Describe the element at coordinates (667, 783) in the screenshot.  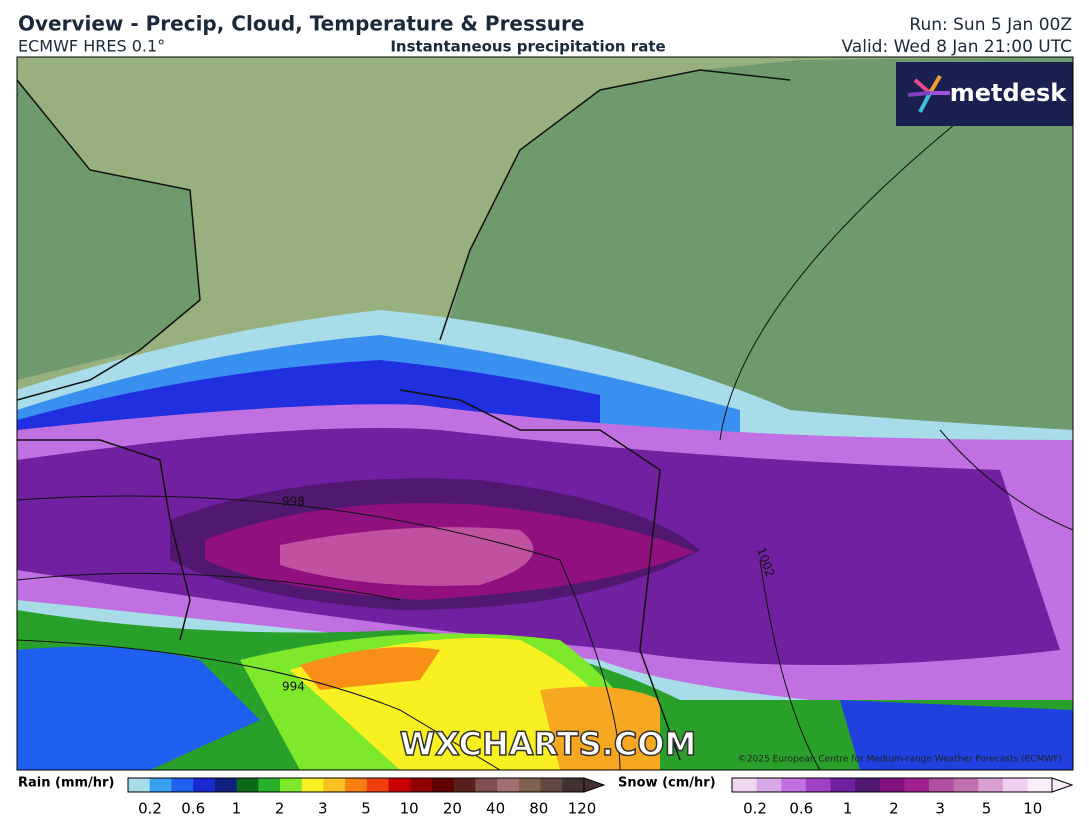
I see `snow-legend-label: Snow (cm/hr)` at that location.